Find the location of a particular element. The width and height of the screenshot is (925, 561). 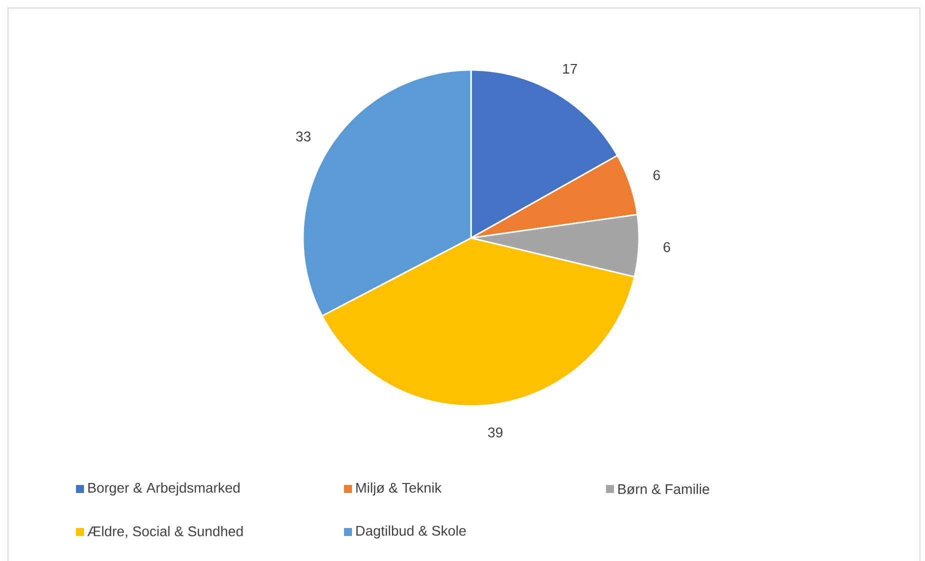

data-label: 17 is located at coordinates (570, 69).